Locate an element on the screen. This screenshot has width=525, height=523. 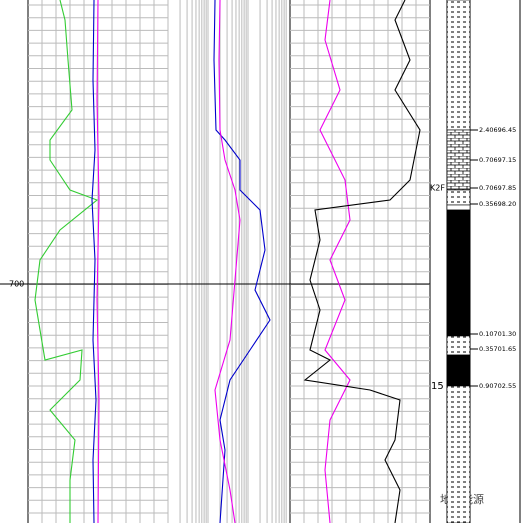
boundary-label: 0.70697.85 is located at coordinates (497, 188).